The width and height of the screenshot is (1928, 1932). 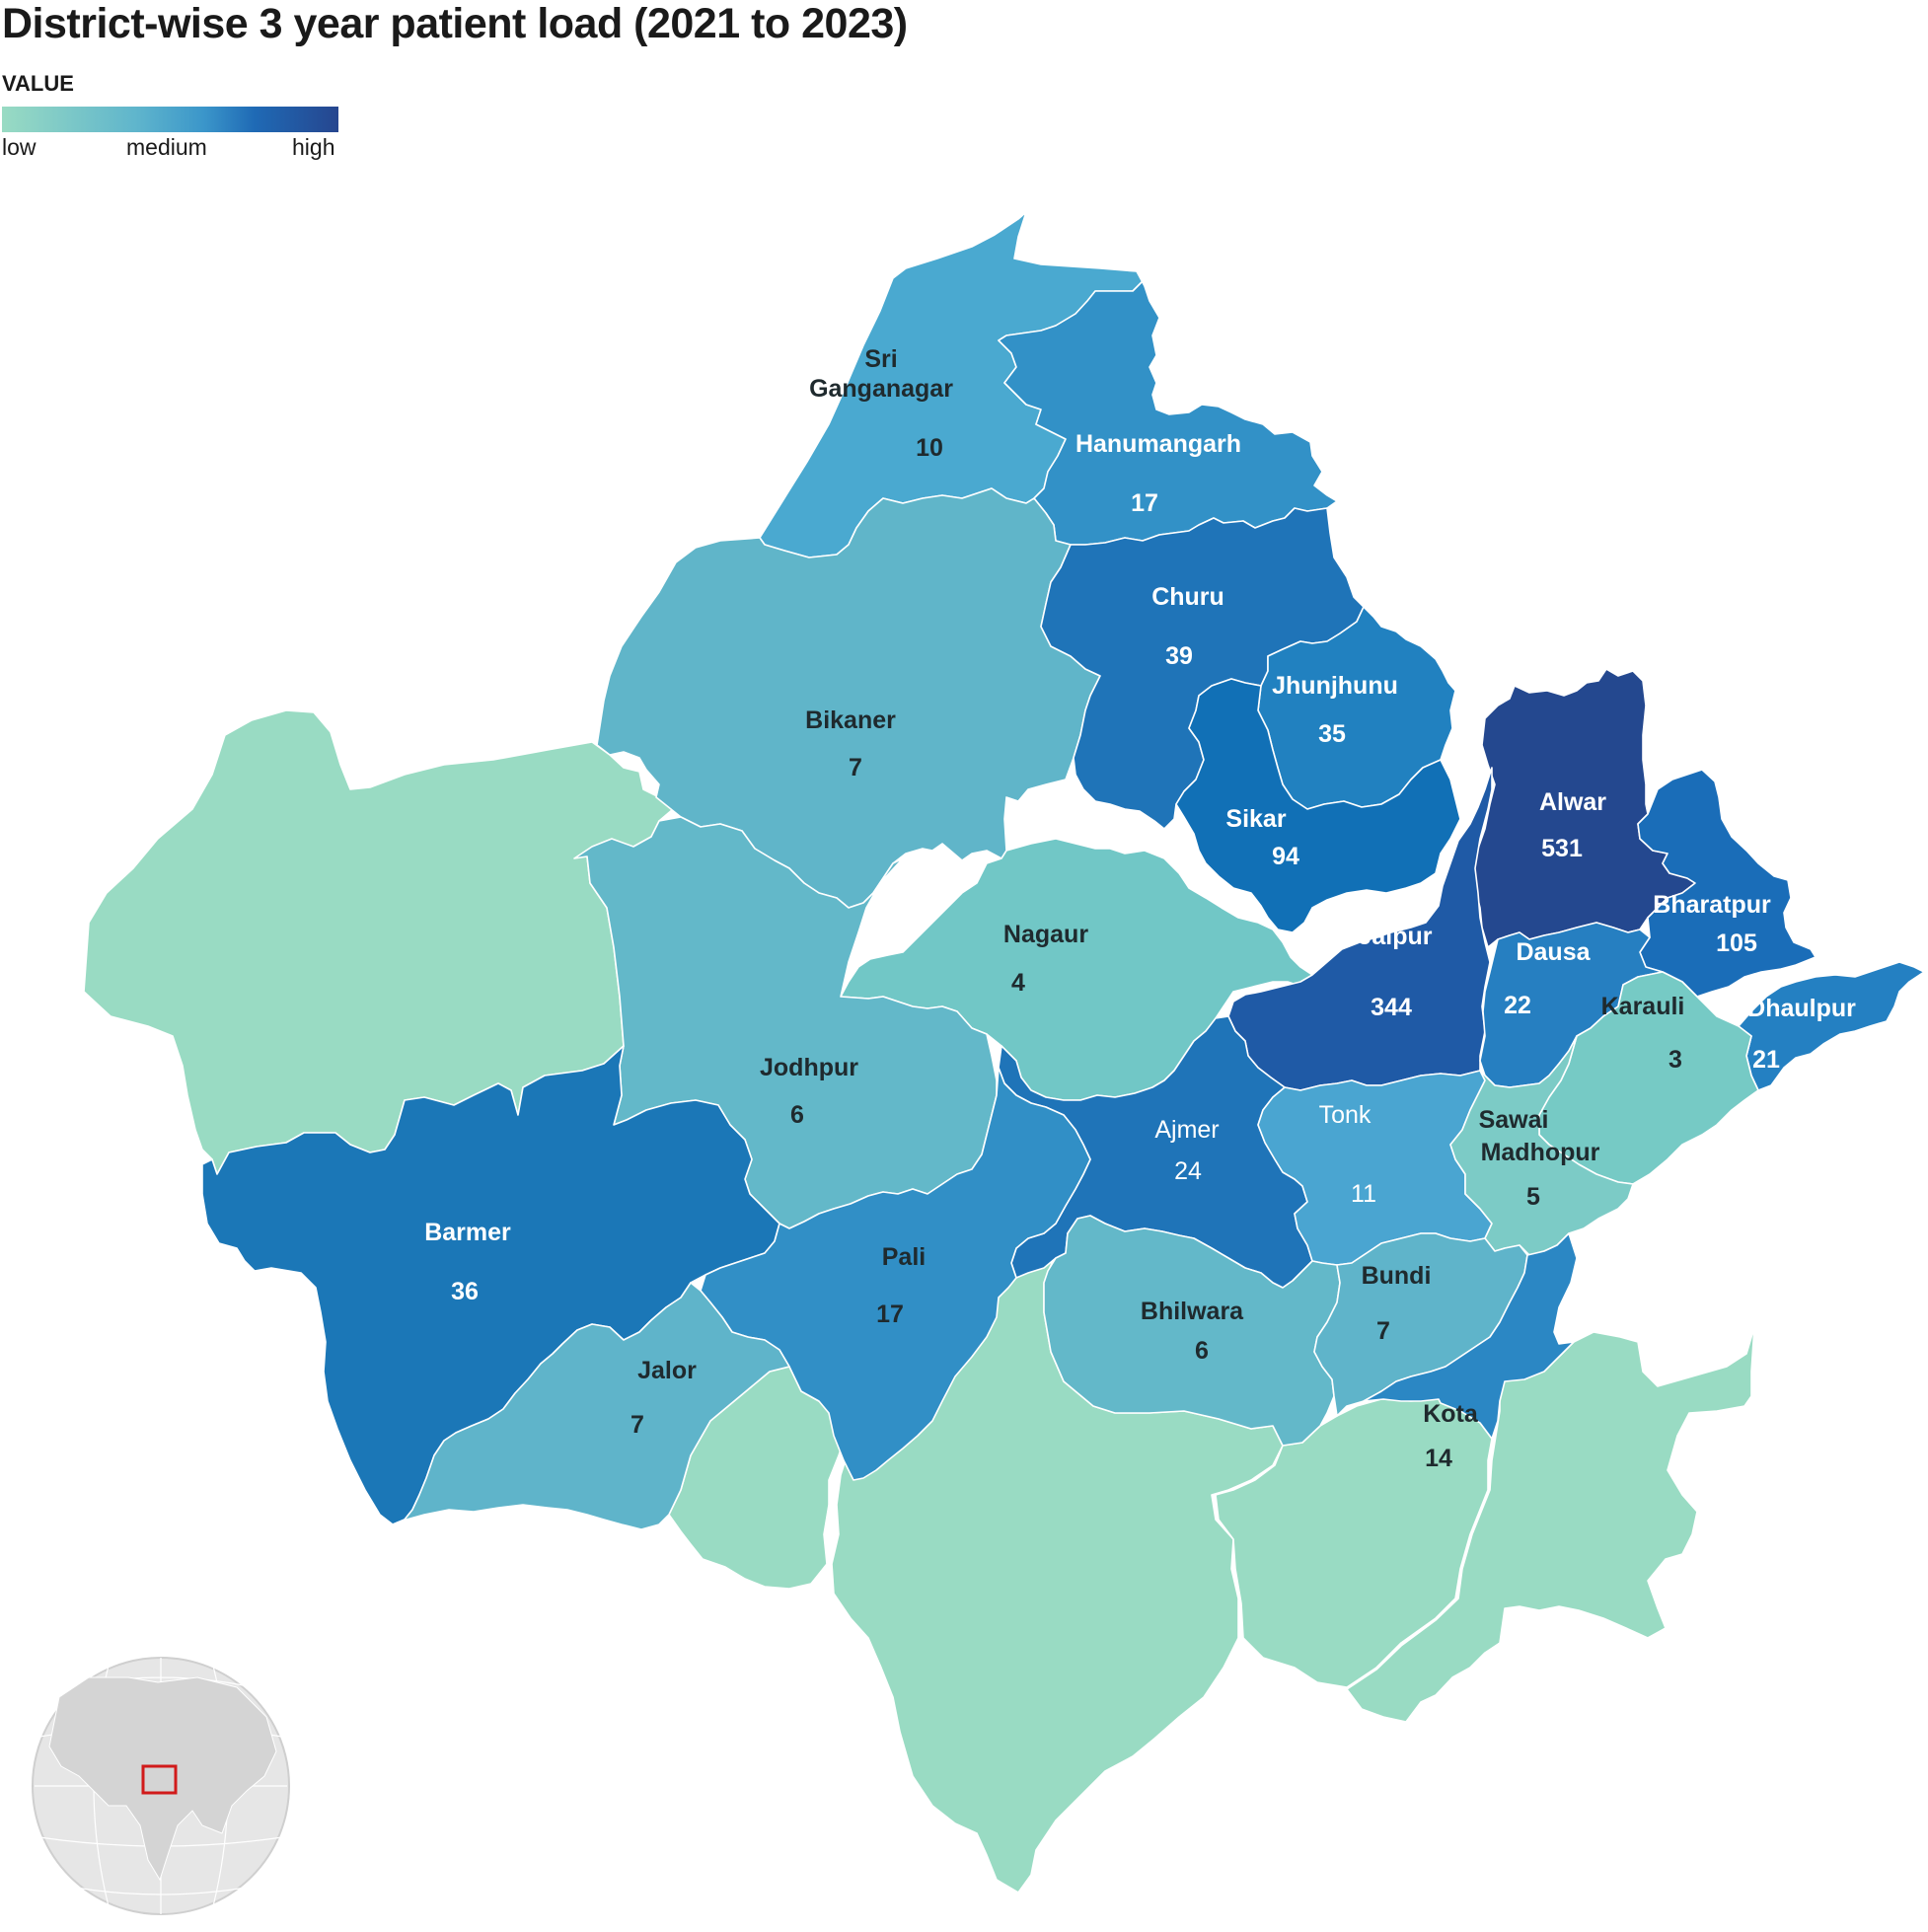 What do you see at coordinates (881, 389) in the screenshot?
I see `label-sri-ganganagar-line2: Ganganagar` at bounding box center [881, 389].